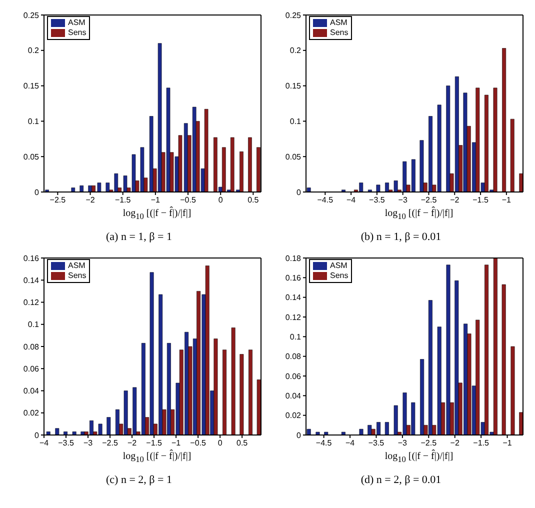  Describe the element at coordinates (293, 258) in the screenshot. I see `y-tick-label: 0.18` at that location.